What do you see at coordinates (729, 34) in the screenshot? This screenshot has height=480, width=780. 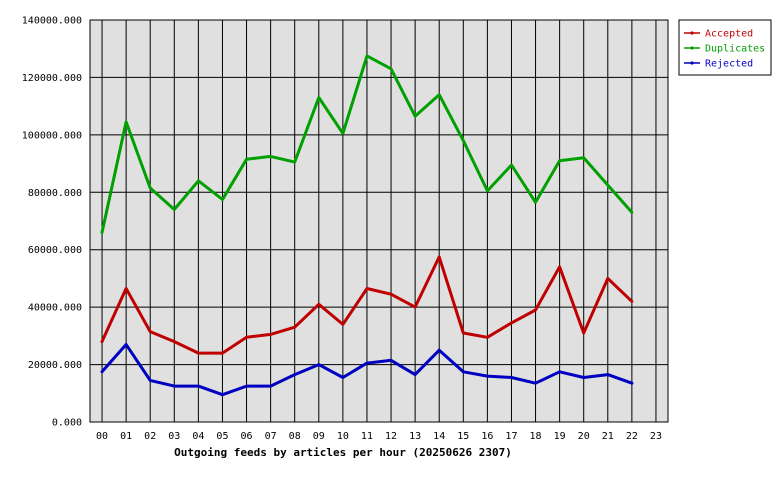 I see `legend-label-accepted: Accepted` at bounding box center [729, 34].